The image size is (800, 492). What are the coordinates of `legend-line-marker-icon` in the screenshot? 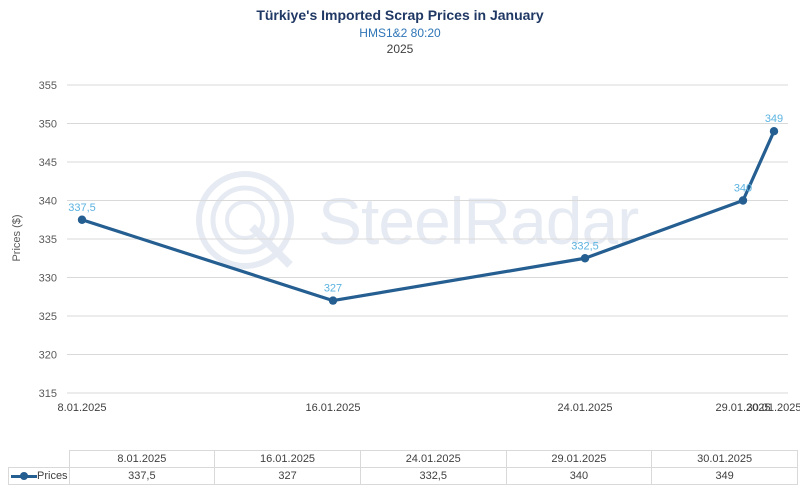 It's located at (24, 476).